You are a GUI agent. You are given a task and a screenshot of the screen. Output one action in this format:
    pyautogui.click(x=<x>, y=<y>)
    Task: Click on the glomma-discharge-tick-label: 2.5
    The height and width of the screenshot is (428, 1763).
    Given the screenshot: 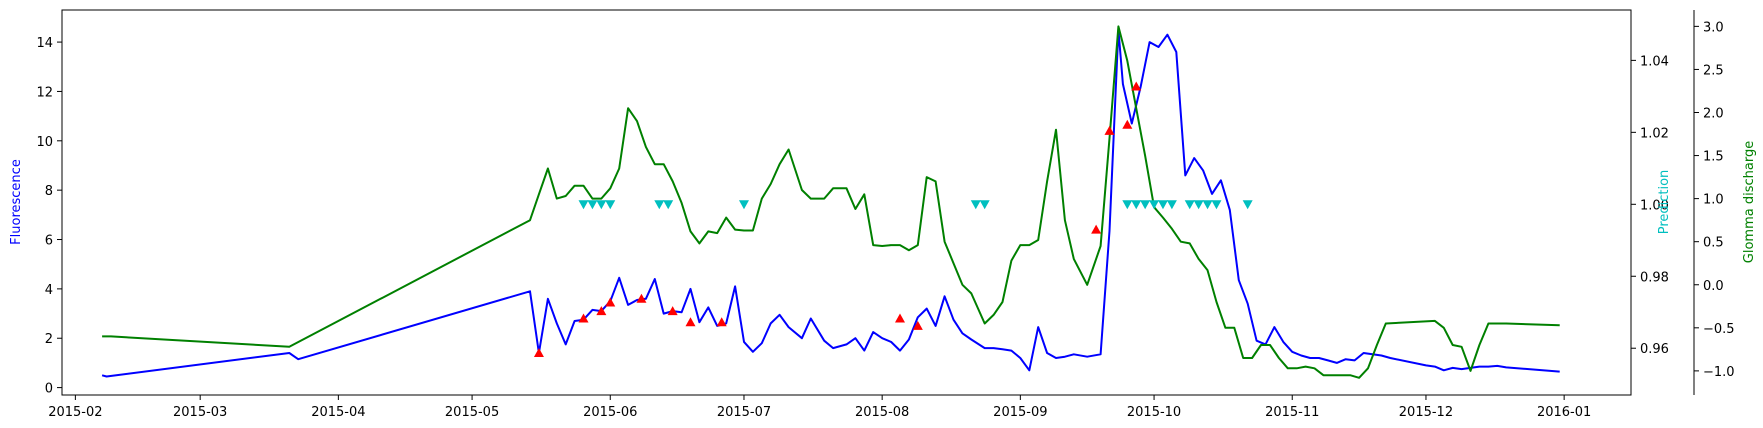 What is the action you would take?
    pyautogui.click(x=1713, y=70)
    